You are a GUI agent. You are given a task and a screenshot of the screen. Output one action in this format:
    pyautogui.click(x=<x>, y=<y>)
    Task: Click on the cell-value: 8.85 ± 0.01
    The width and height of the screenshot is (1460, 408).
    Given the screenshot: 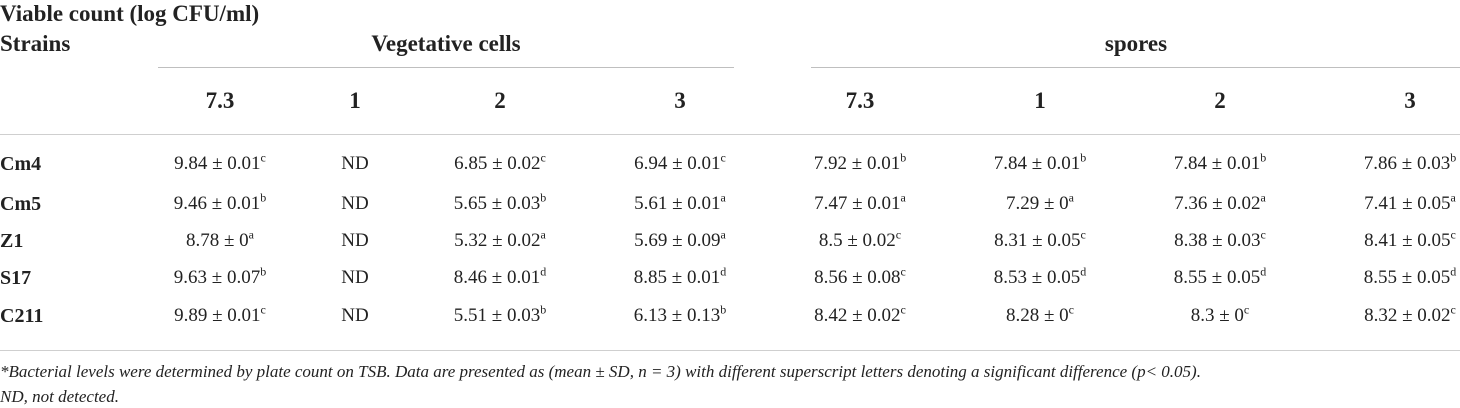 What is the action you would take?
    pyautogui.click(x=677, y=277)
    